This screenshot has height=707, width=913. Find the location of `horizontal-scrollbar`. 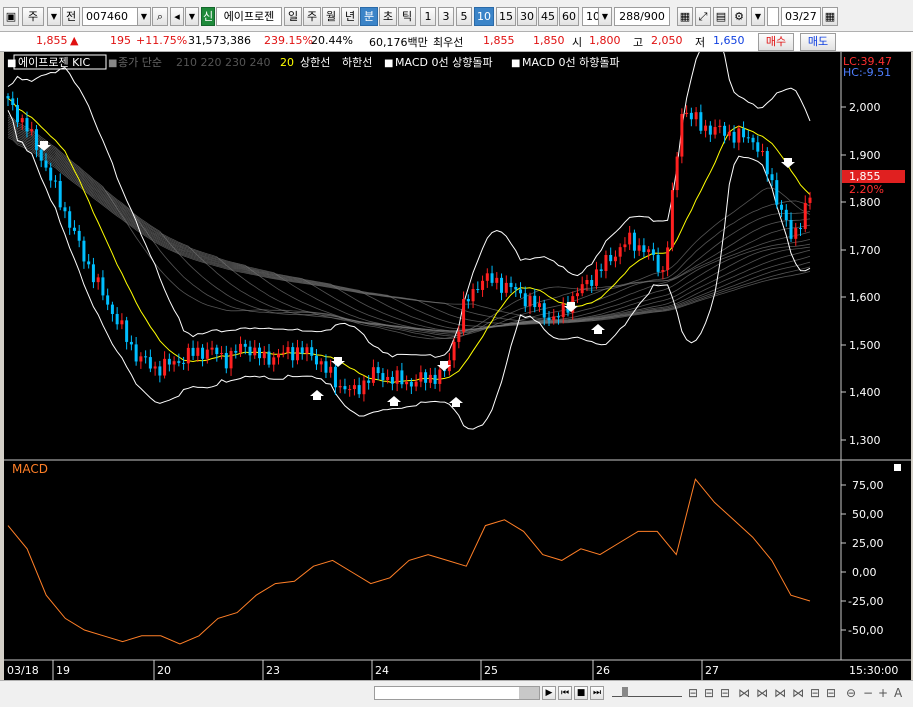

horizontal-scrollbar is located at coordinates (457, 693).